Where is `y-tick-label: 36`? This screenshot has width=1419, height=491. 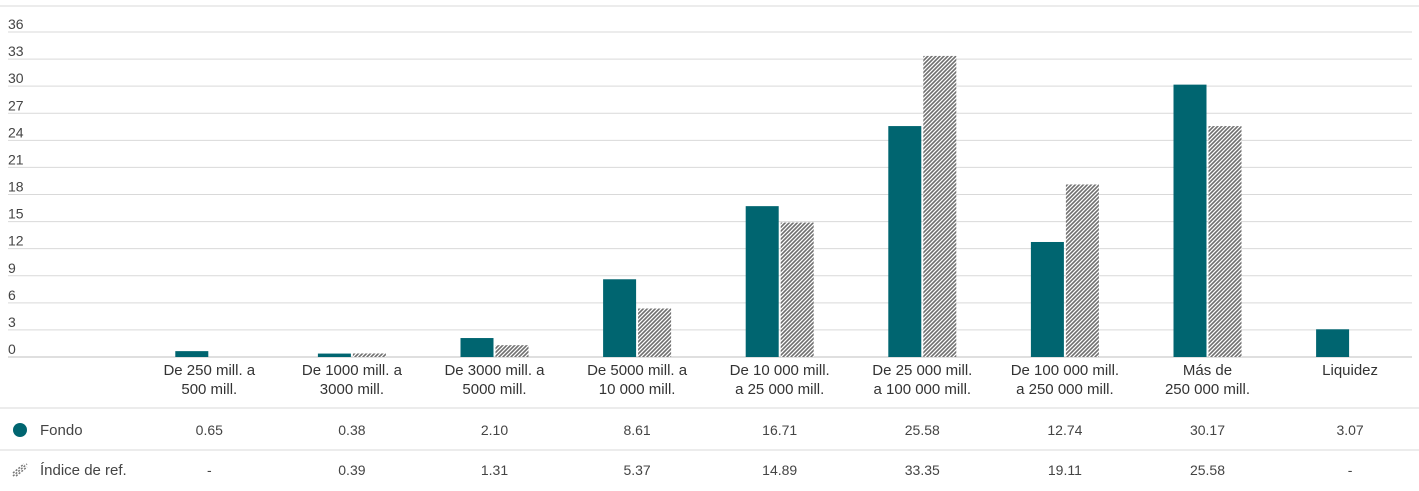
y-tick-label: 36 is located at coordinates (16, 24).